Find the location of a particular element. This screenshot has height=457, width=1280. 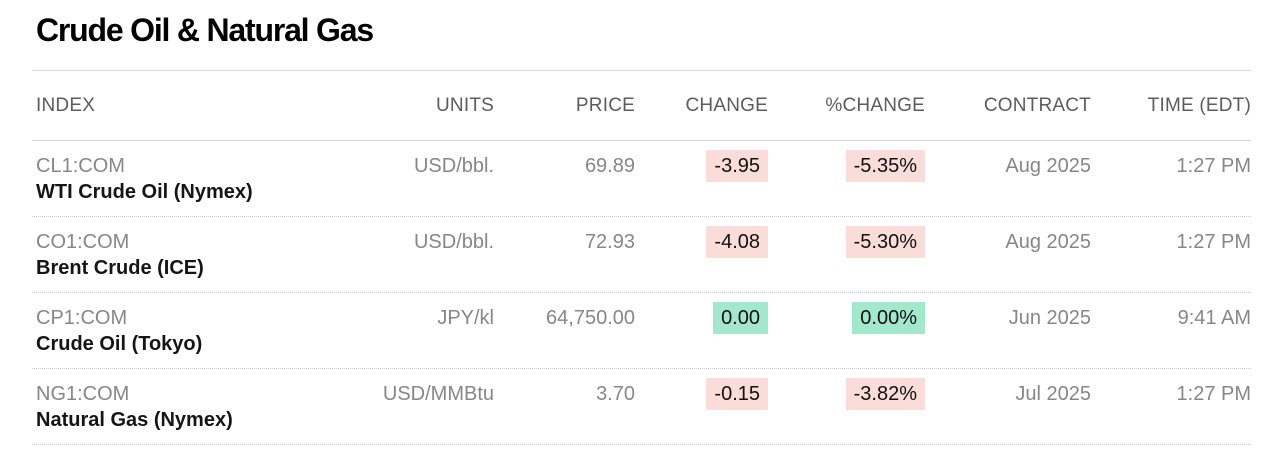

column-header-index: INDEX is located at coordinates (66, 105).